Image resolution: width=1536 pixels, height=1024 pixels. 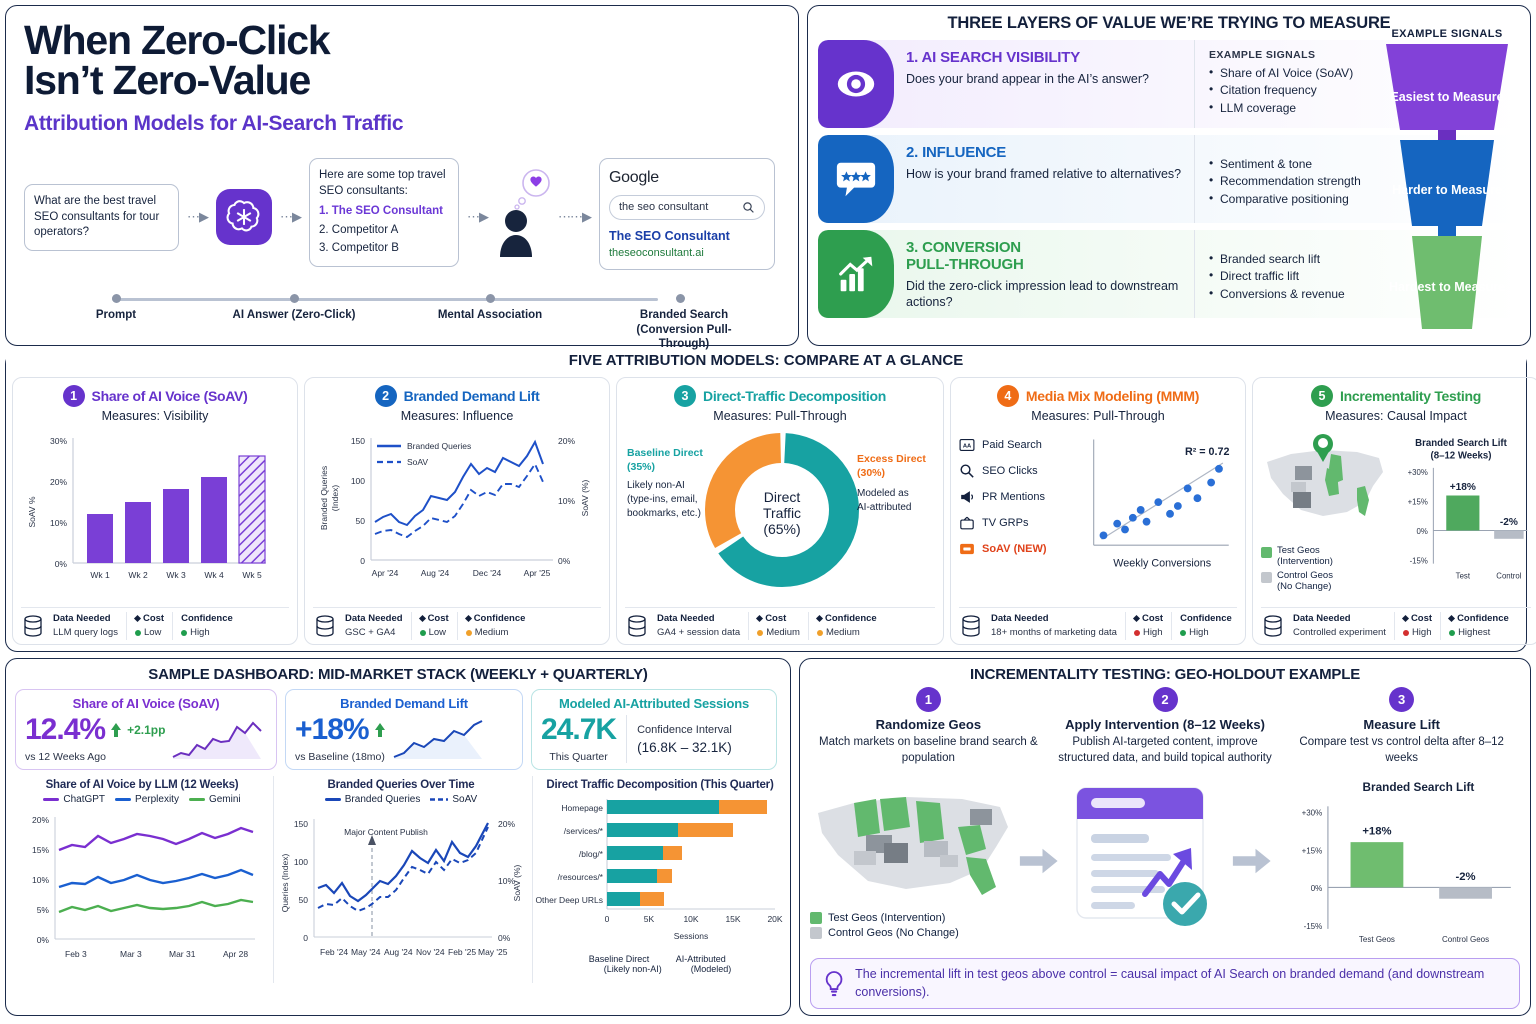 What do you see at coordinates (40, 850) in the screenshot?
I see `svg-text: 15%` at bounding box center [40, 850].